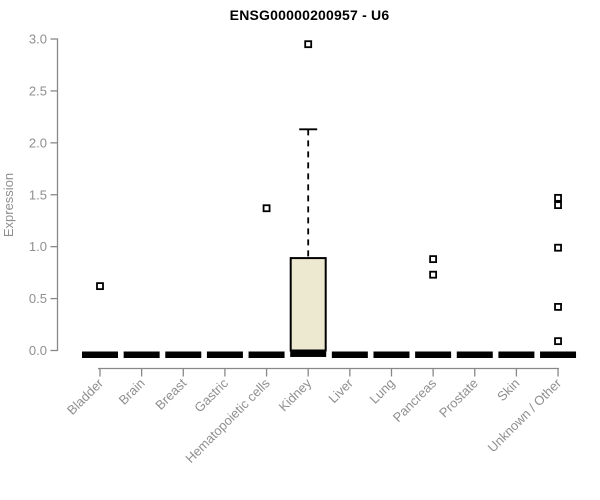 This screenshot has width=600, height=500. Describe the element at coordinates (211, 395) in the screenshot. I see `x-tick-label: Gastric` at that location.